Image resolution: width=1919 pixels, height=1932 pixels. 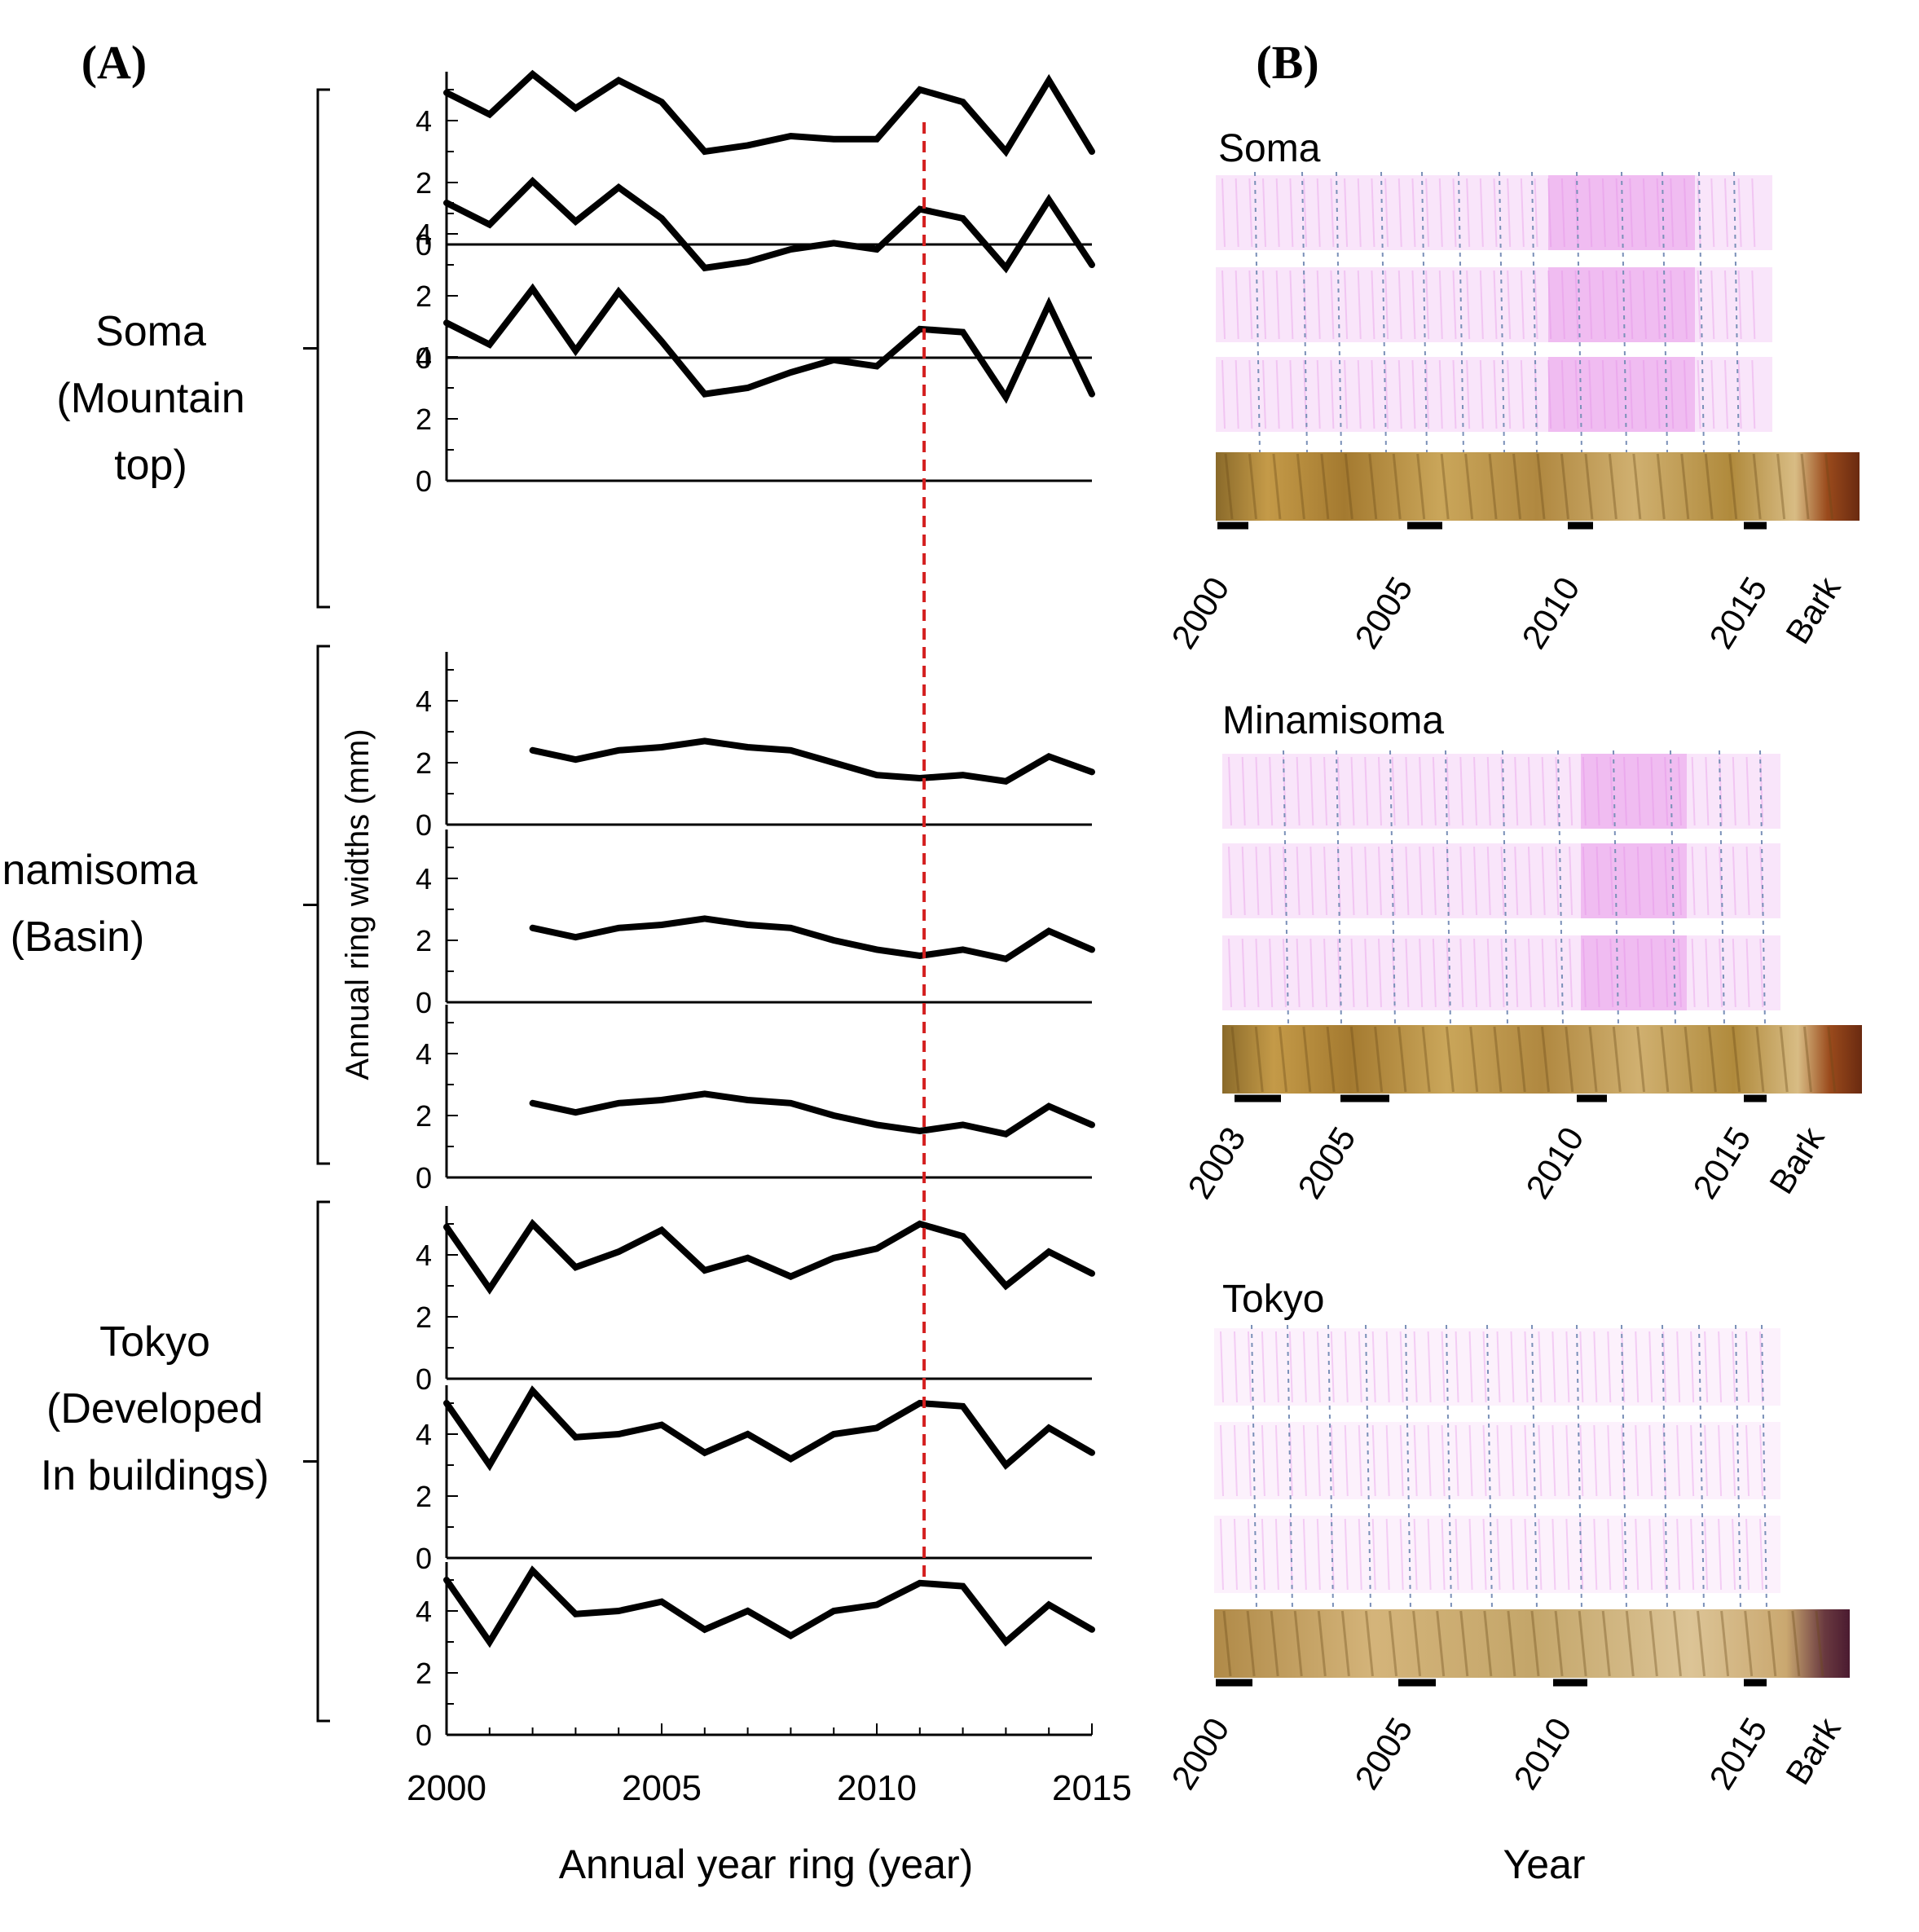 I want to click on y-tick-label: 4, so click(x=424, y=1611).